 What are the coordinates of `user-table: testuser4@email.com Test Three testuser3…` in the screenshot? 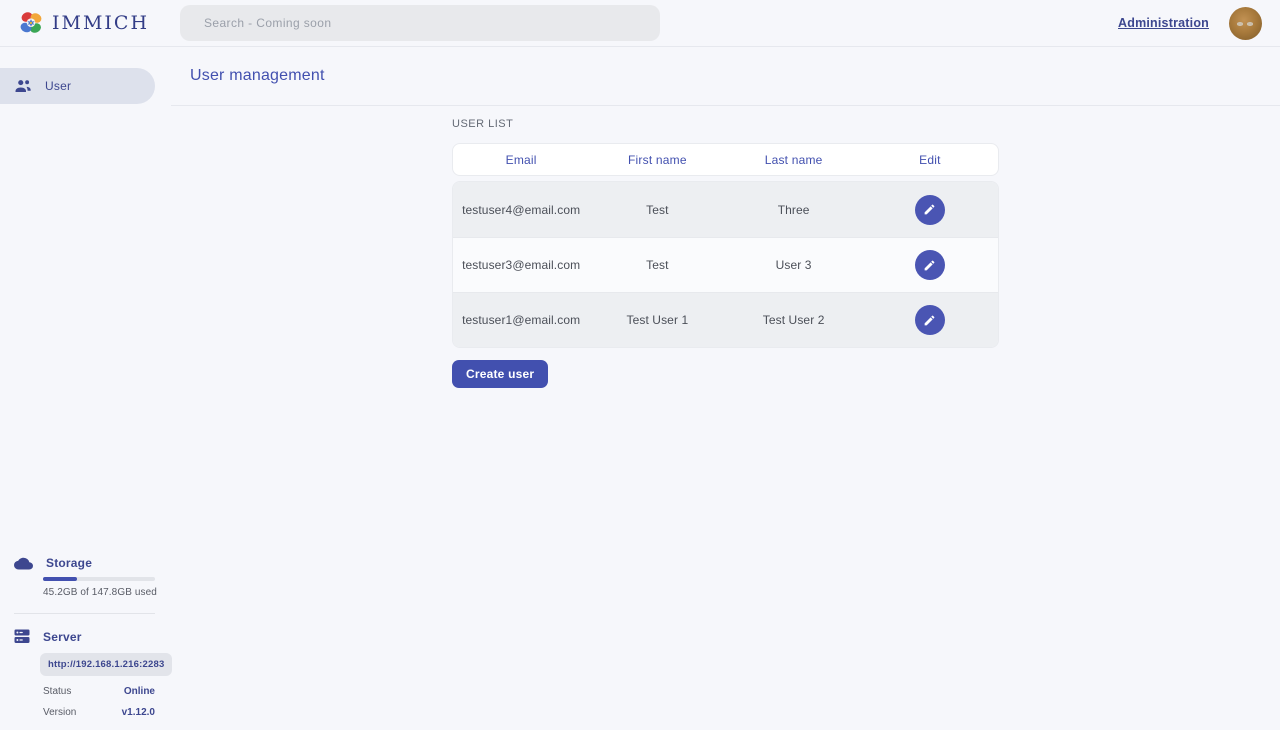 It's located at (725, 264).